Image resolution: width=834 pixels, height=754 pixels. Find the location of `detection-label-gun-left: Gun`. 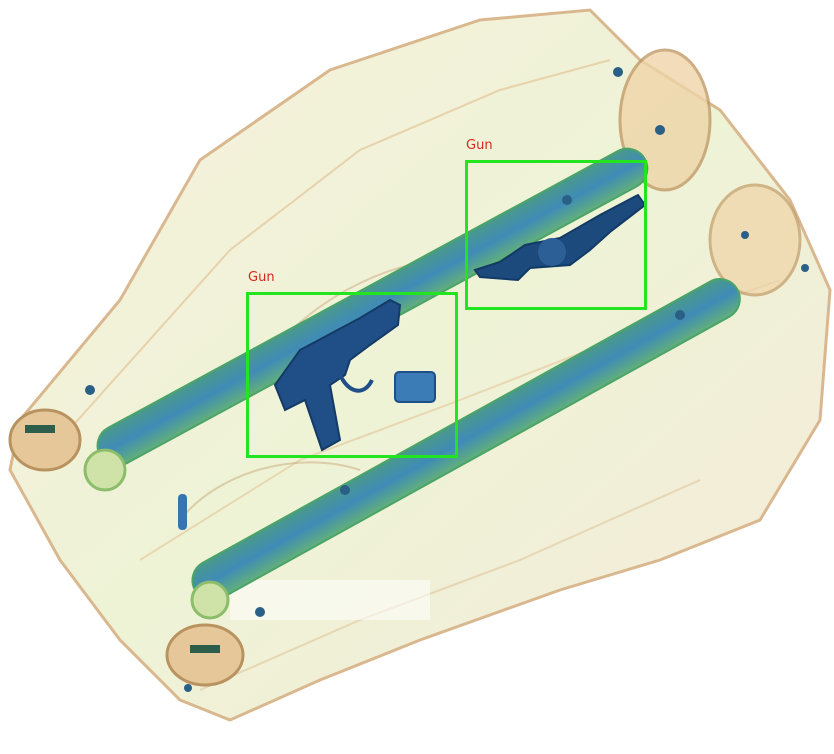

detection-label-gun-left: Gun is located at coordinates (261, 277).